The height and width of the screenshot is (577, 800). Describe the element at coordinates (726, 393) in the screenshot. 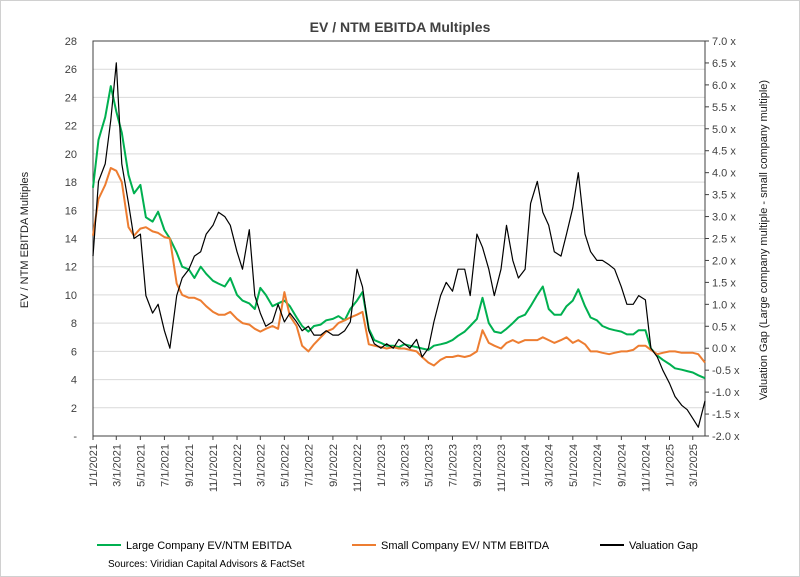

I see `right-tick-label: -1.0 x` at that location.